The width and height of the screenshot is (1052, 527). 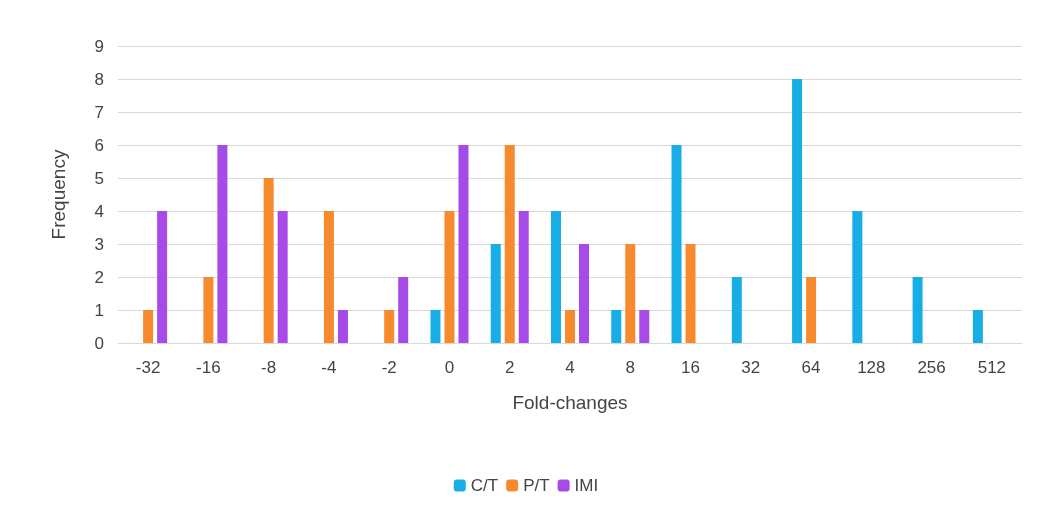 What do you see at coordinates (269, 367) in the screenshot?
I see `x-tick-label: -8` at bounding box center [269, 367].